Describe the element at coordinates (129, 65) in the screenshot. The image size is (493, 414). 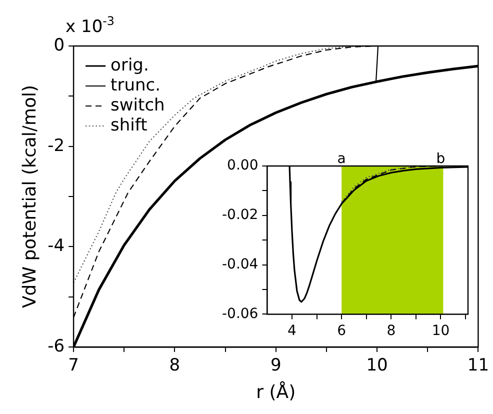
I see `legend-label: orig.` at that location.